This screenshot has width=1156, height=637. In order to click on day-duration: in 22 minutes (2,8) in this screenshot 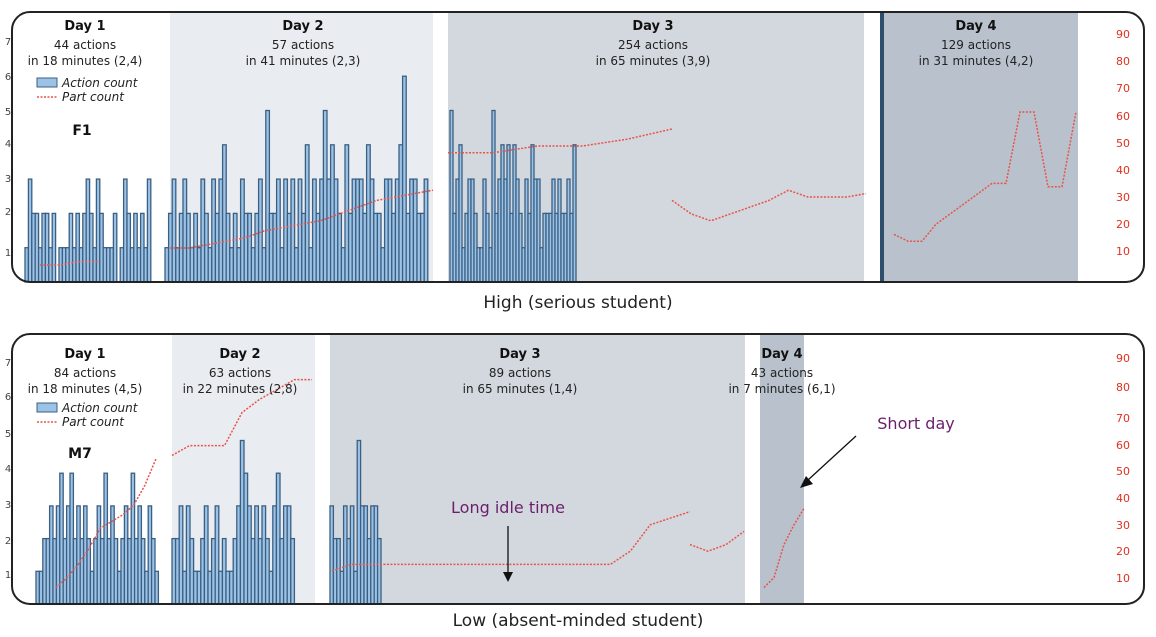, I will do `click(240, 389)`.